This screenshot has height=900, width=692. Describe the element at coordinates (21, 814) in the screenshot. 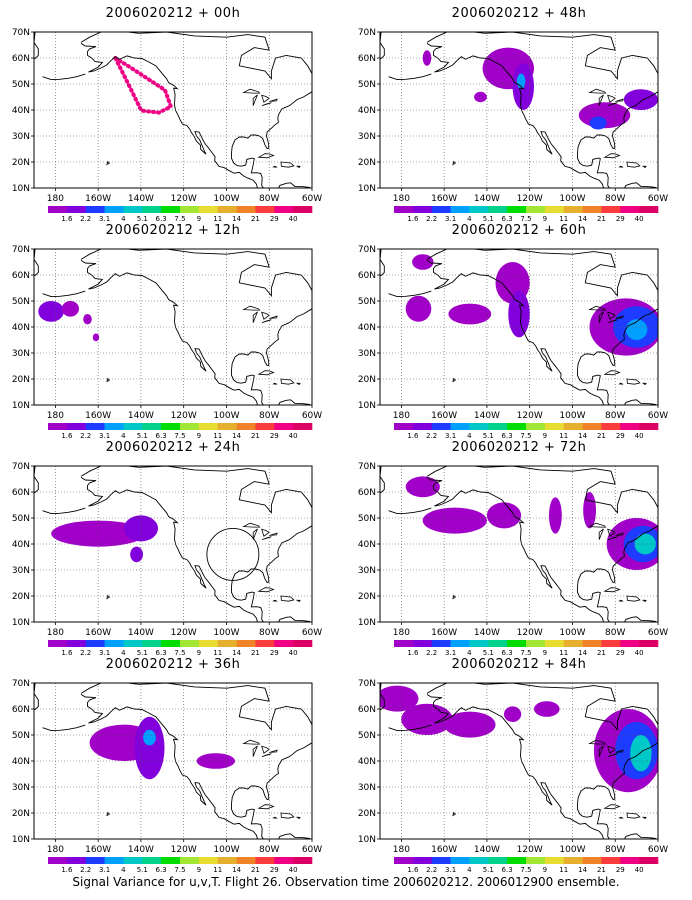

I see `y-tick-label: 20N` at that location.